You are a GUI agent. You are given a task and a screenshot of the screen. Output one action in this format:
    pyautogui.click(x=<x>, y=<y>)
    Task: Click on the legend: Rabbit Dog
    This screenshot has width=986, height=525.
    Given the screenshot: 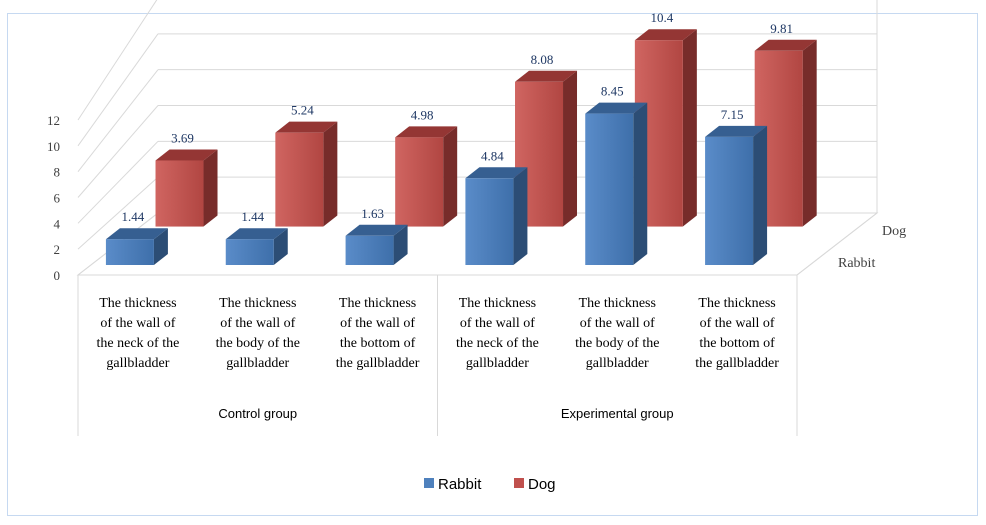 What is the action you would take?
    pyautogui.click(x=490, y=484)
    